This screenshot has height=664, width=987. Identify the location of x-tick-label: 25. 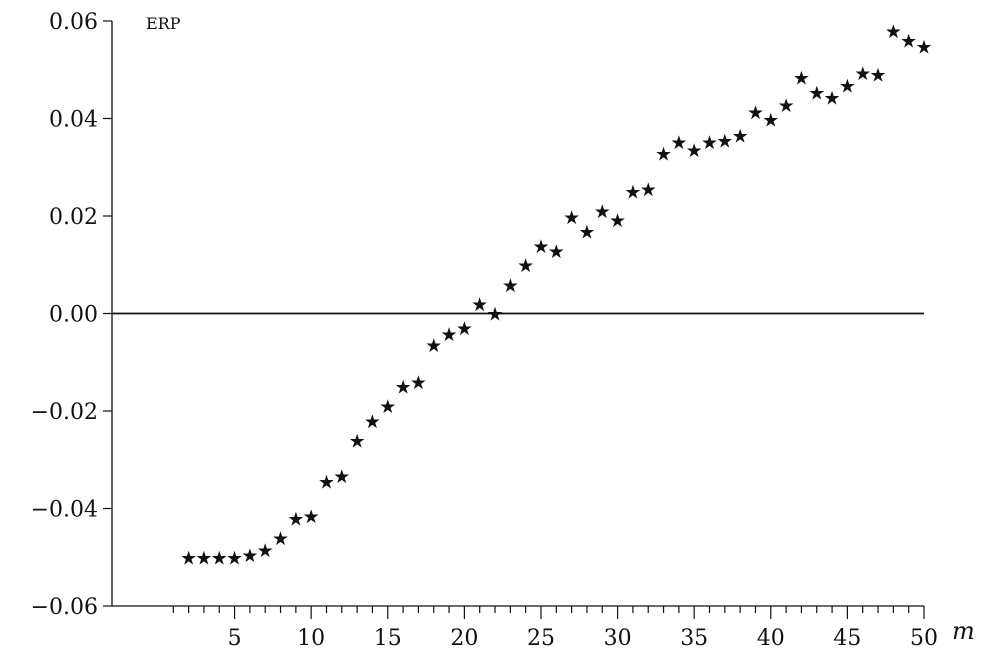
(541, 638).